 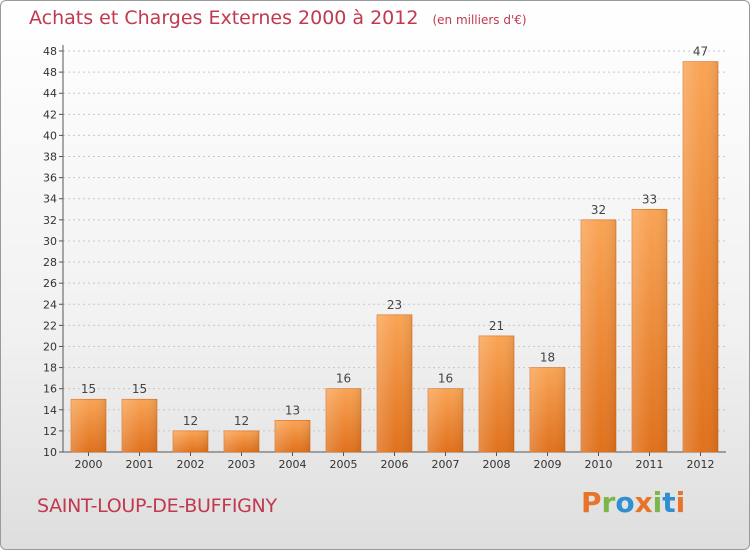 What do you see at coordinates (608, 502) in the screenshot?
I see `logo-letter: r` at bounding box center [608, 502].